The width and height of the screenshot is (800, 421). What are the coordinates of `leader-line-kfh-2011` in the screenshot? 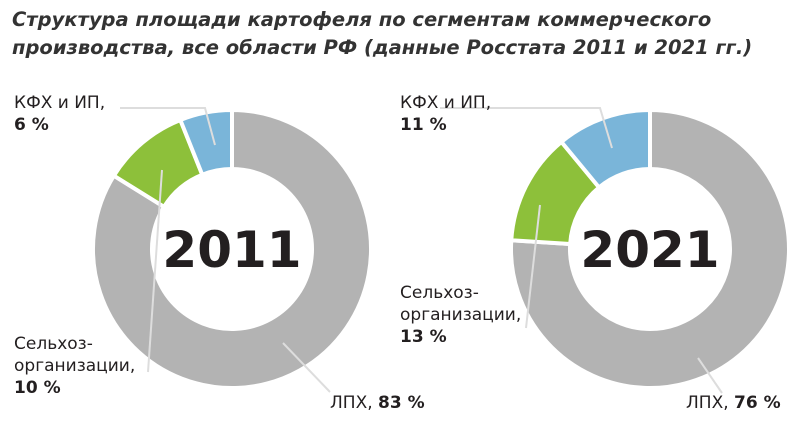 It's located at (168, 126).